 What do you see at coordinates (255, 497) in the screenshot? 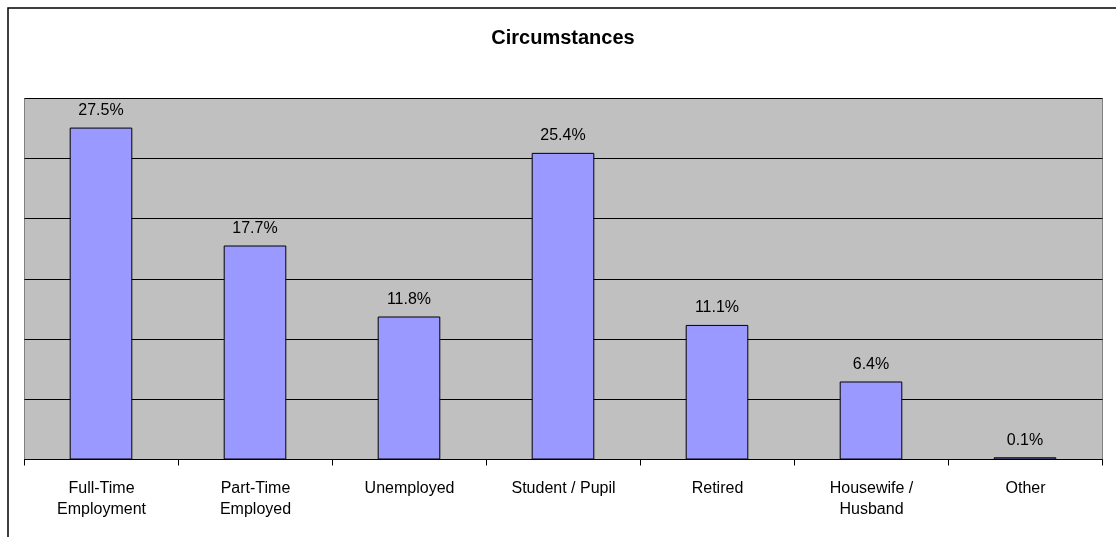
I see `x-tick-label: Part-Time Employed` at bounding box center [255, 497].